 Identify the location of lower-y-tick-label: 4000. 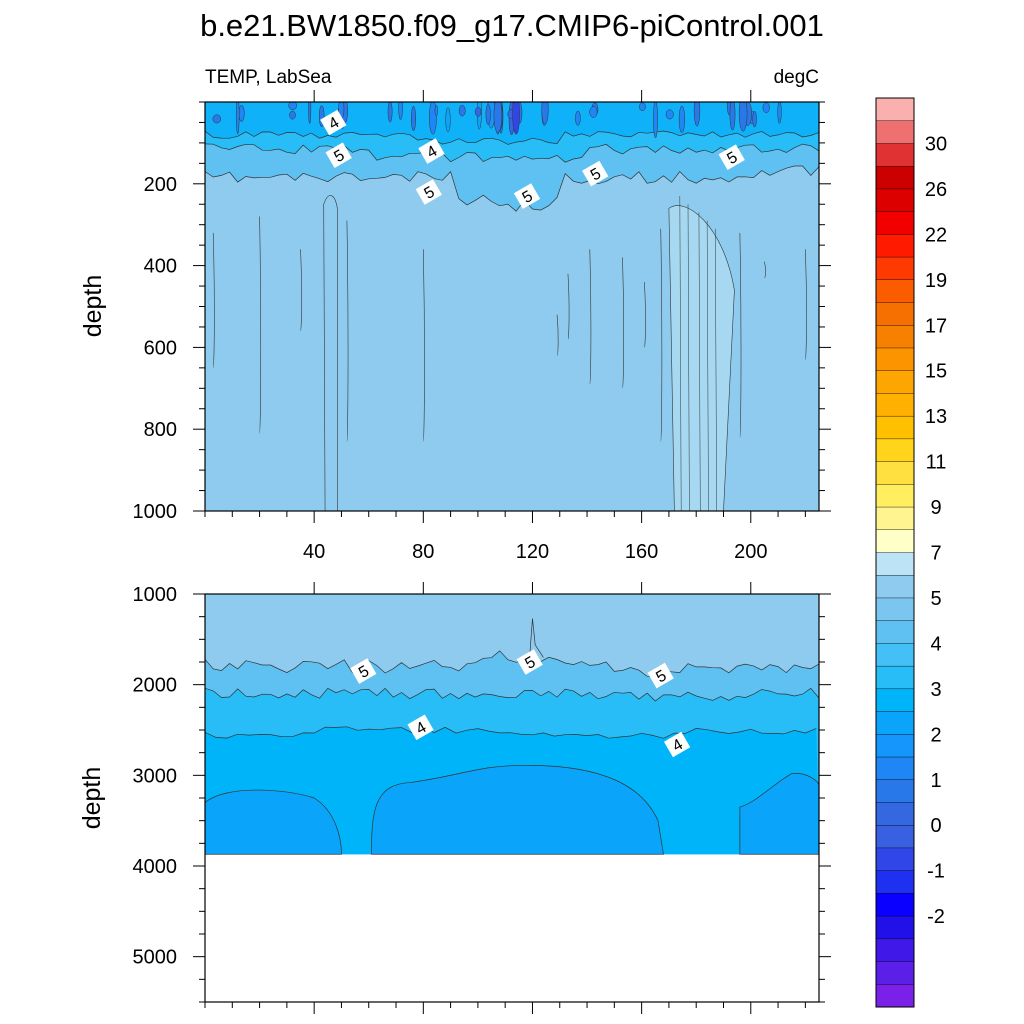
(155, 867).